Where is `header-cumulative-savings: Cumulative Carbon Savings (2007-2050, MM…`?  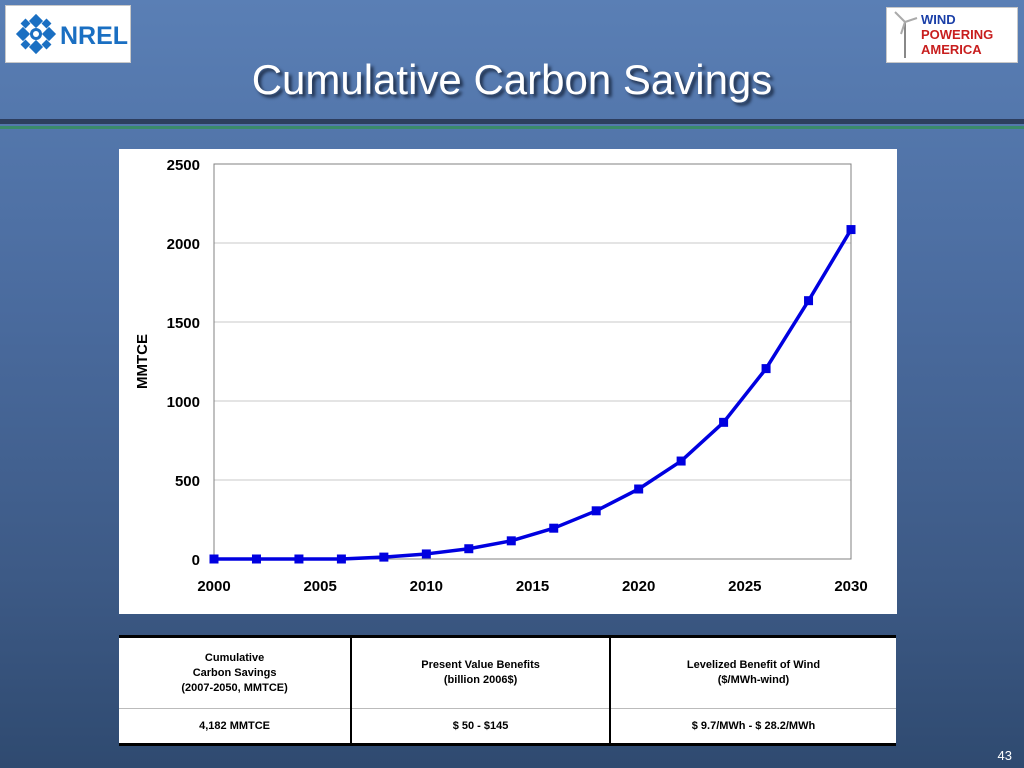 header-cumulative-savings: Cumulative Carbon Savings (2007-2050, MM… is located at coordinates (236, 672).